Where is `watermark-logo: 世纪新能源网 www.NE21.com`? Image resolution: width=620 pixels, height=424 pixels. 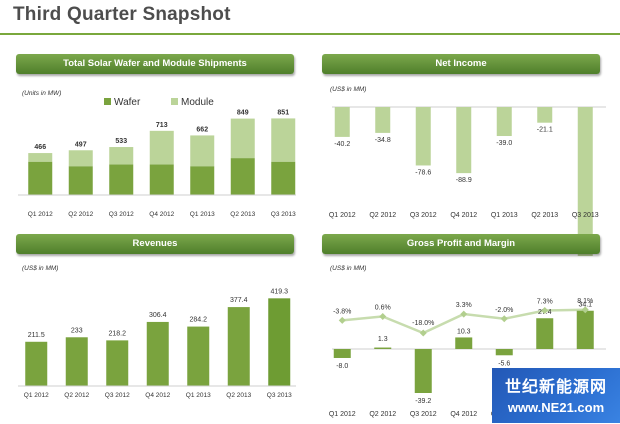 watermark-logo: 世纪新能源网 www.NE21.com is located at coordinates (556, 395).